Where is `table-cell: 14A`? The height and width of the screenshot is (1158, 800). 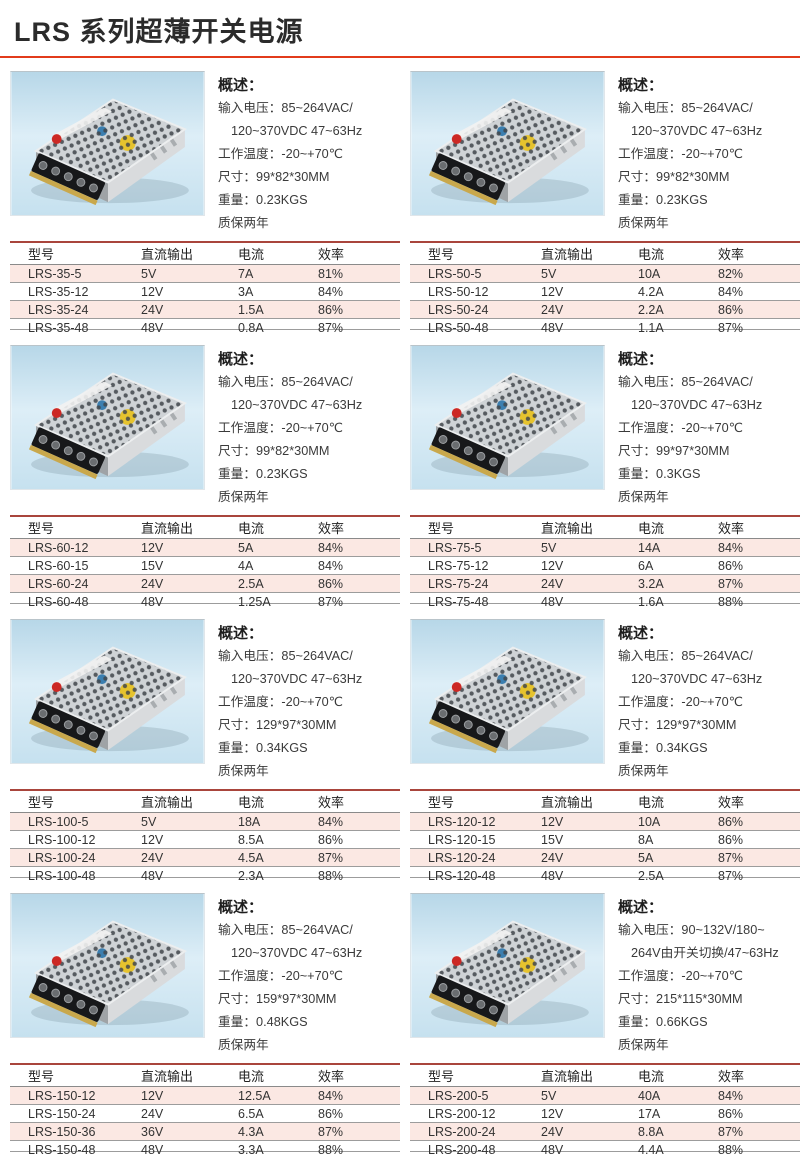
table-cell: 14A is located at coordinates (678, 548).